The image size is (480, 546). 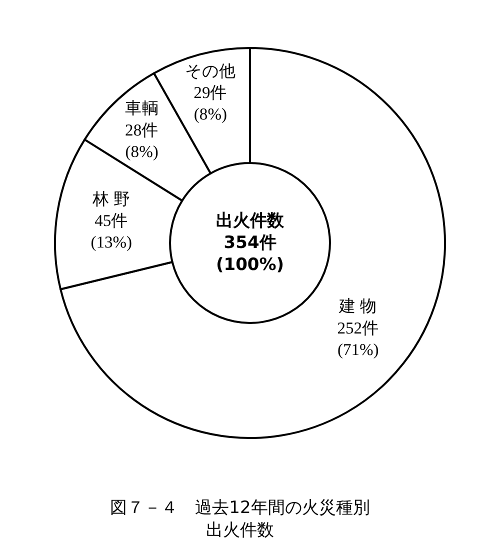 I want to click on data-label: 45件 (13%), so click(x=111, y=231).